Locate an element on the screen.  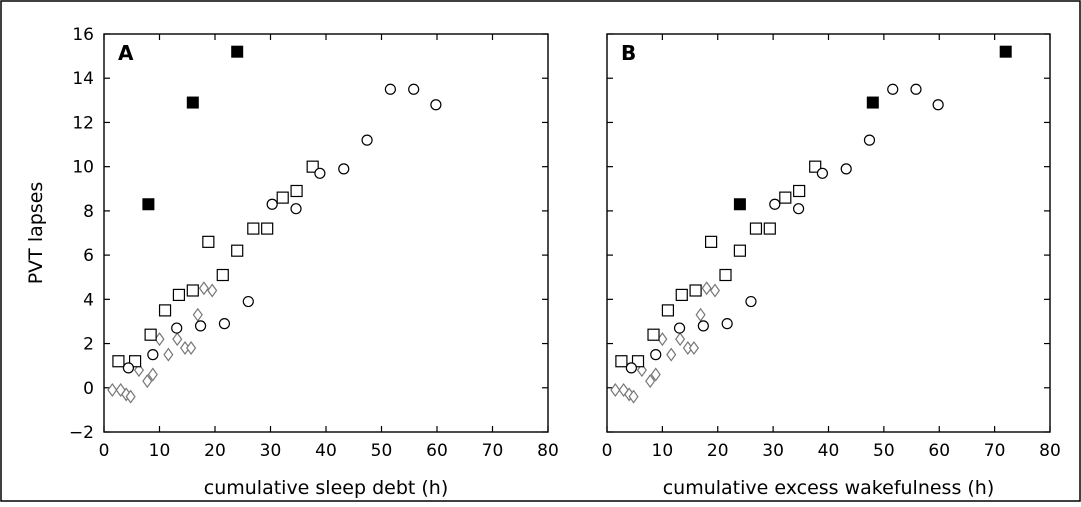
x-axis-title: cumulative sleep debt (h) is located at coordinates (326, 488).